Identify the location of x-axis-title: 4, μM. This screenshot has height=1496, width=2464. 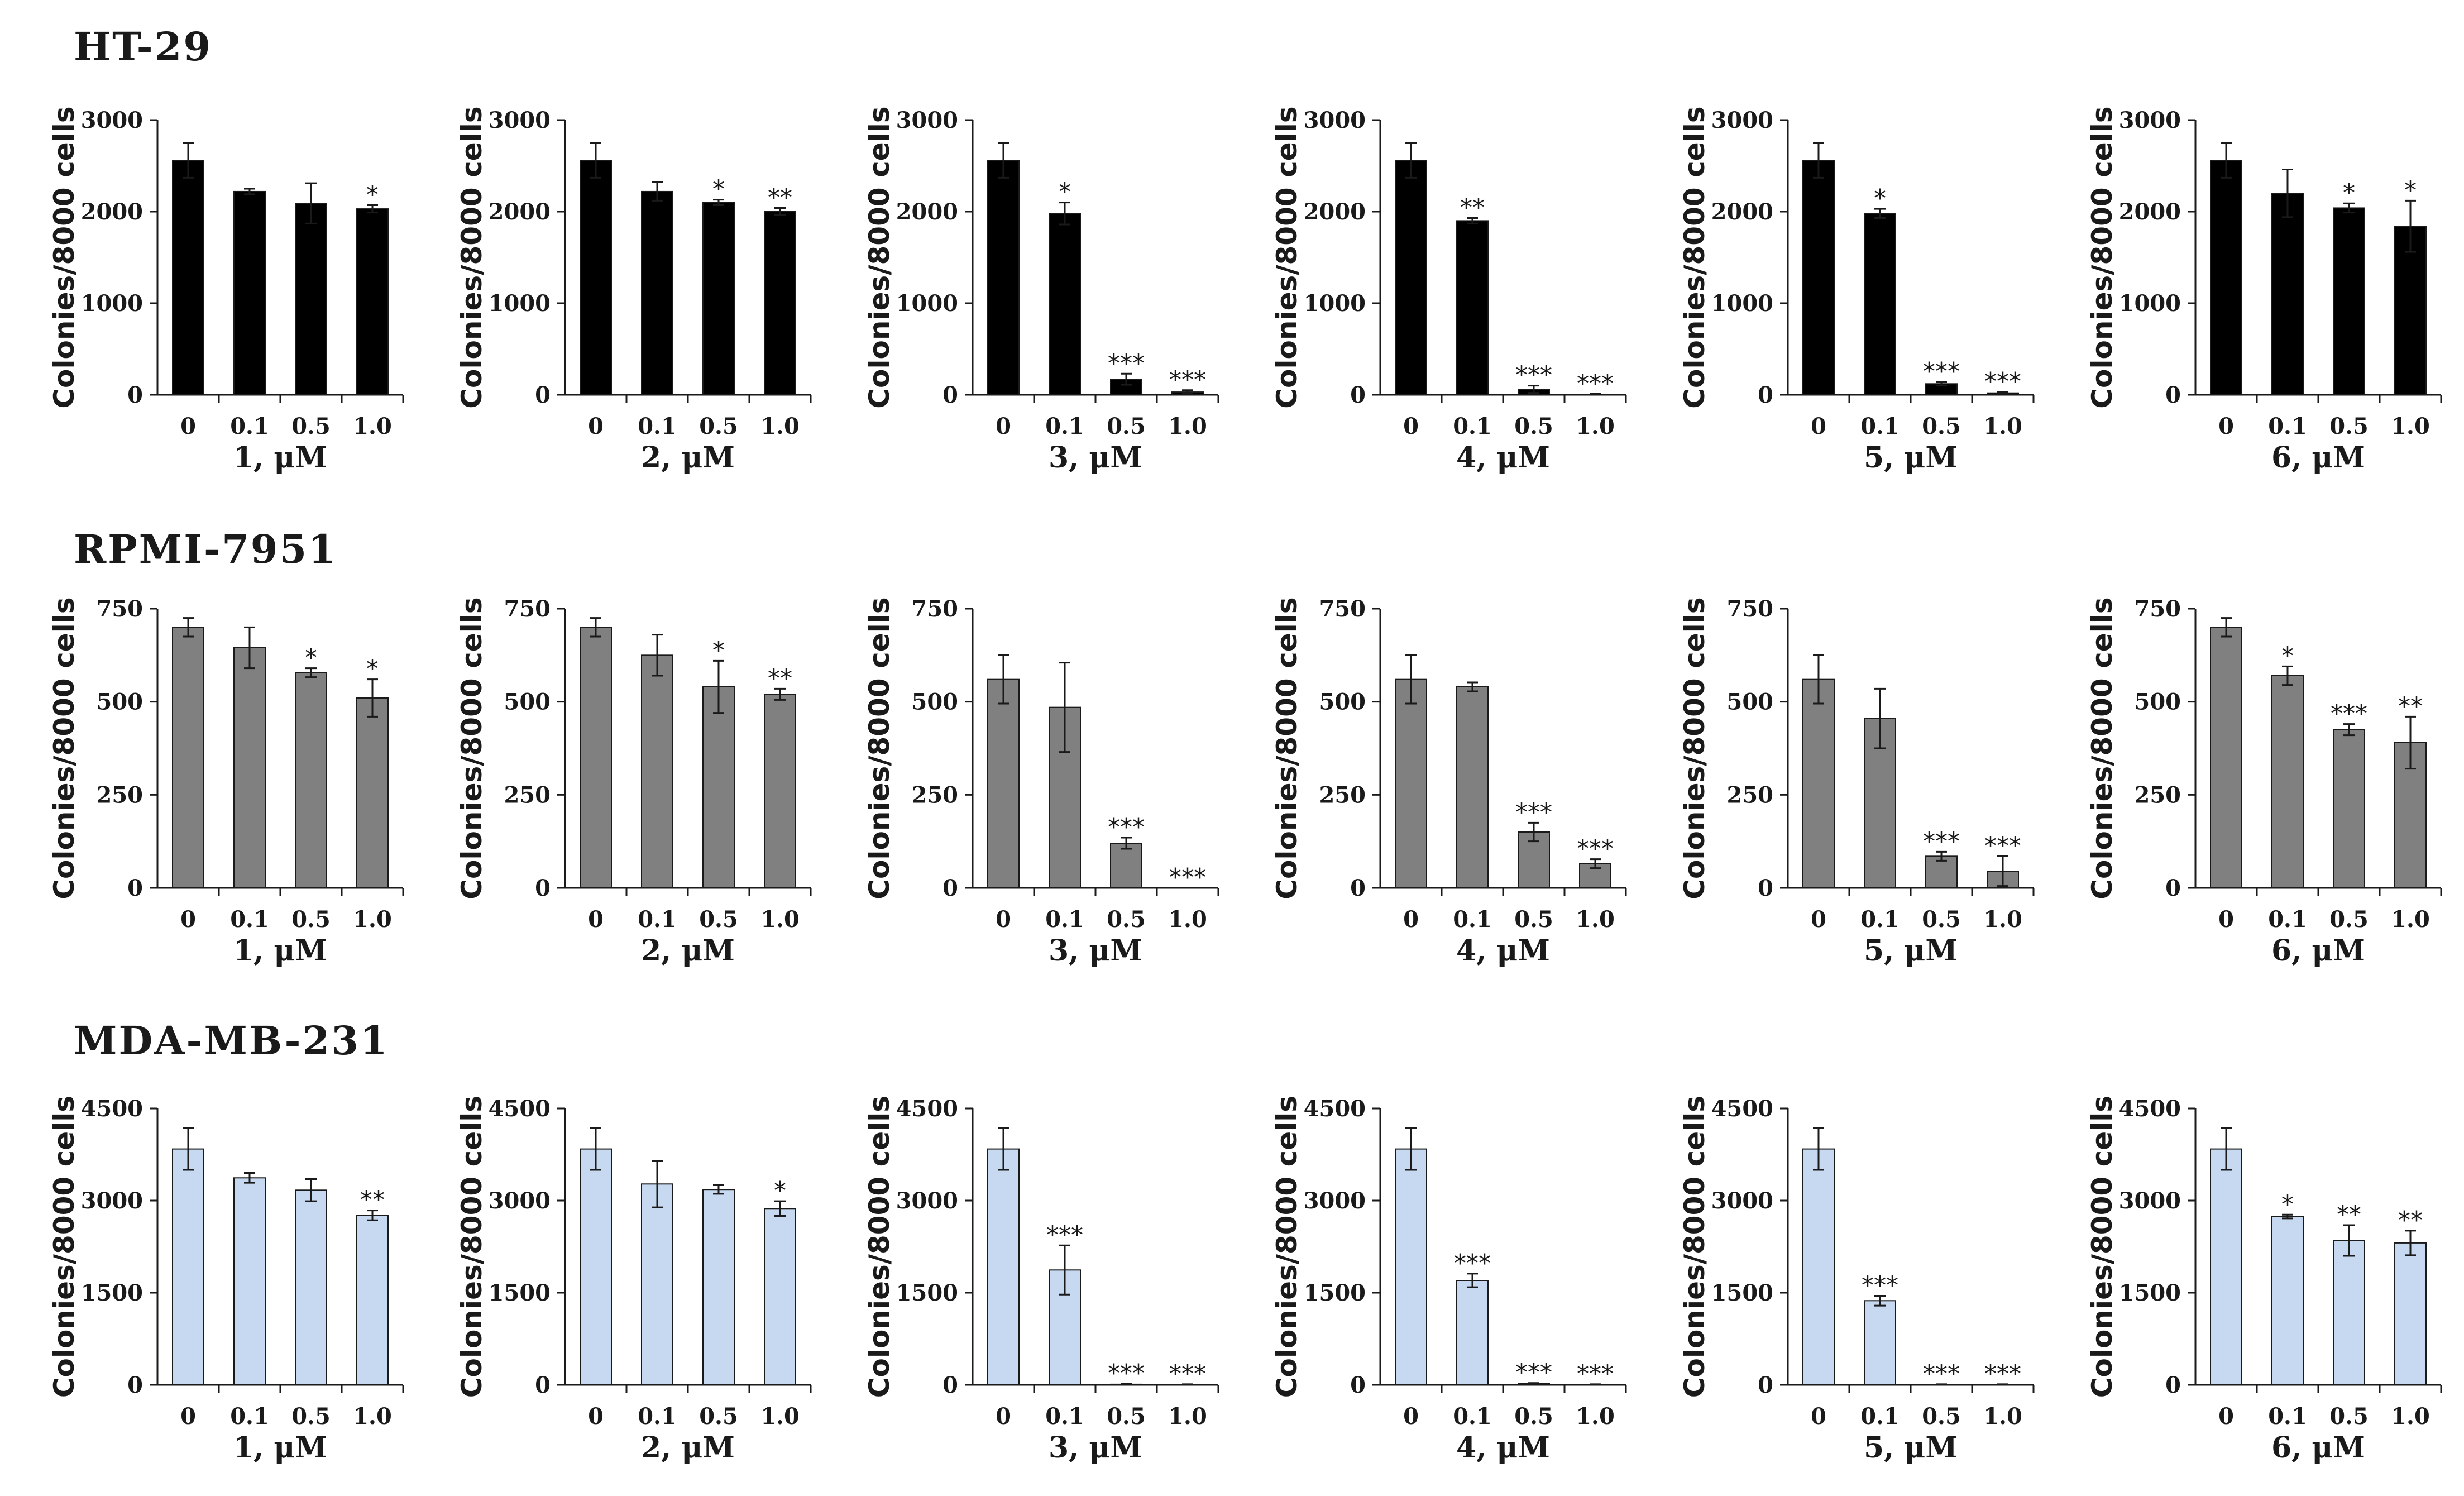
(1503, 951).